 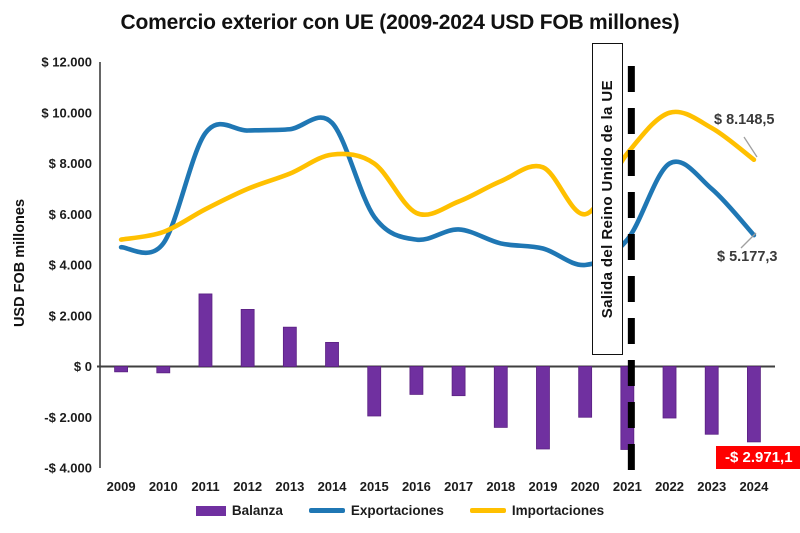 I want to click on x-tick-label: 2009, so click(x=121, y=486).